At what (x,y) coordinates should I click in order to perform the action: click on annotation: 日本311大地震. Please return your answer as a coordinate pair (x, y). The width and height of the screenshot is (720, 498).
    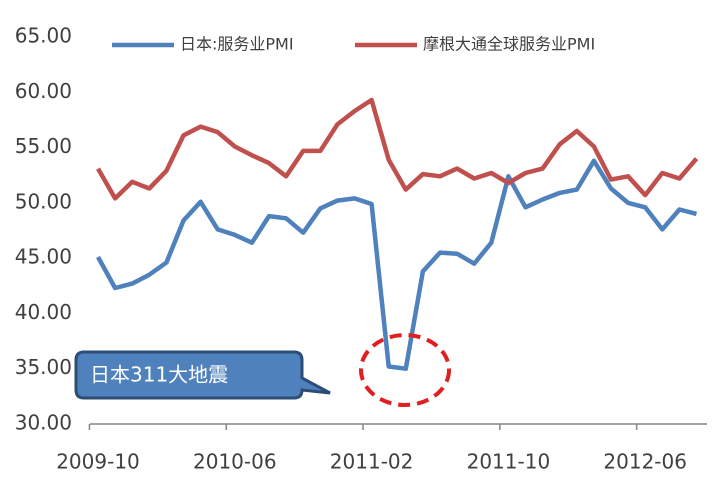
    Looking at the image, I should click on (159, 375).